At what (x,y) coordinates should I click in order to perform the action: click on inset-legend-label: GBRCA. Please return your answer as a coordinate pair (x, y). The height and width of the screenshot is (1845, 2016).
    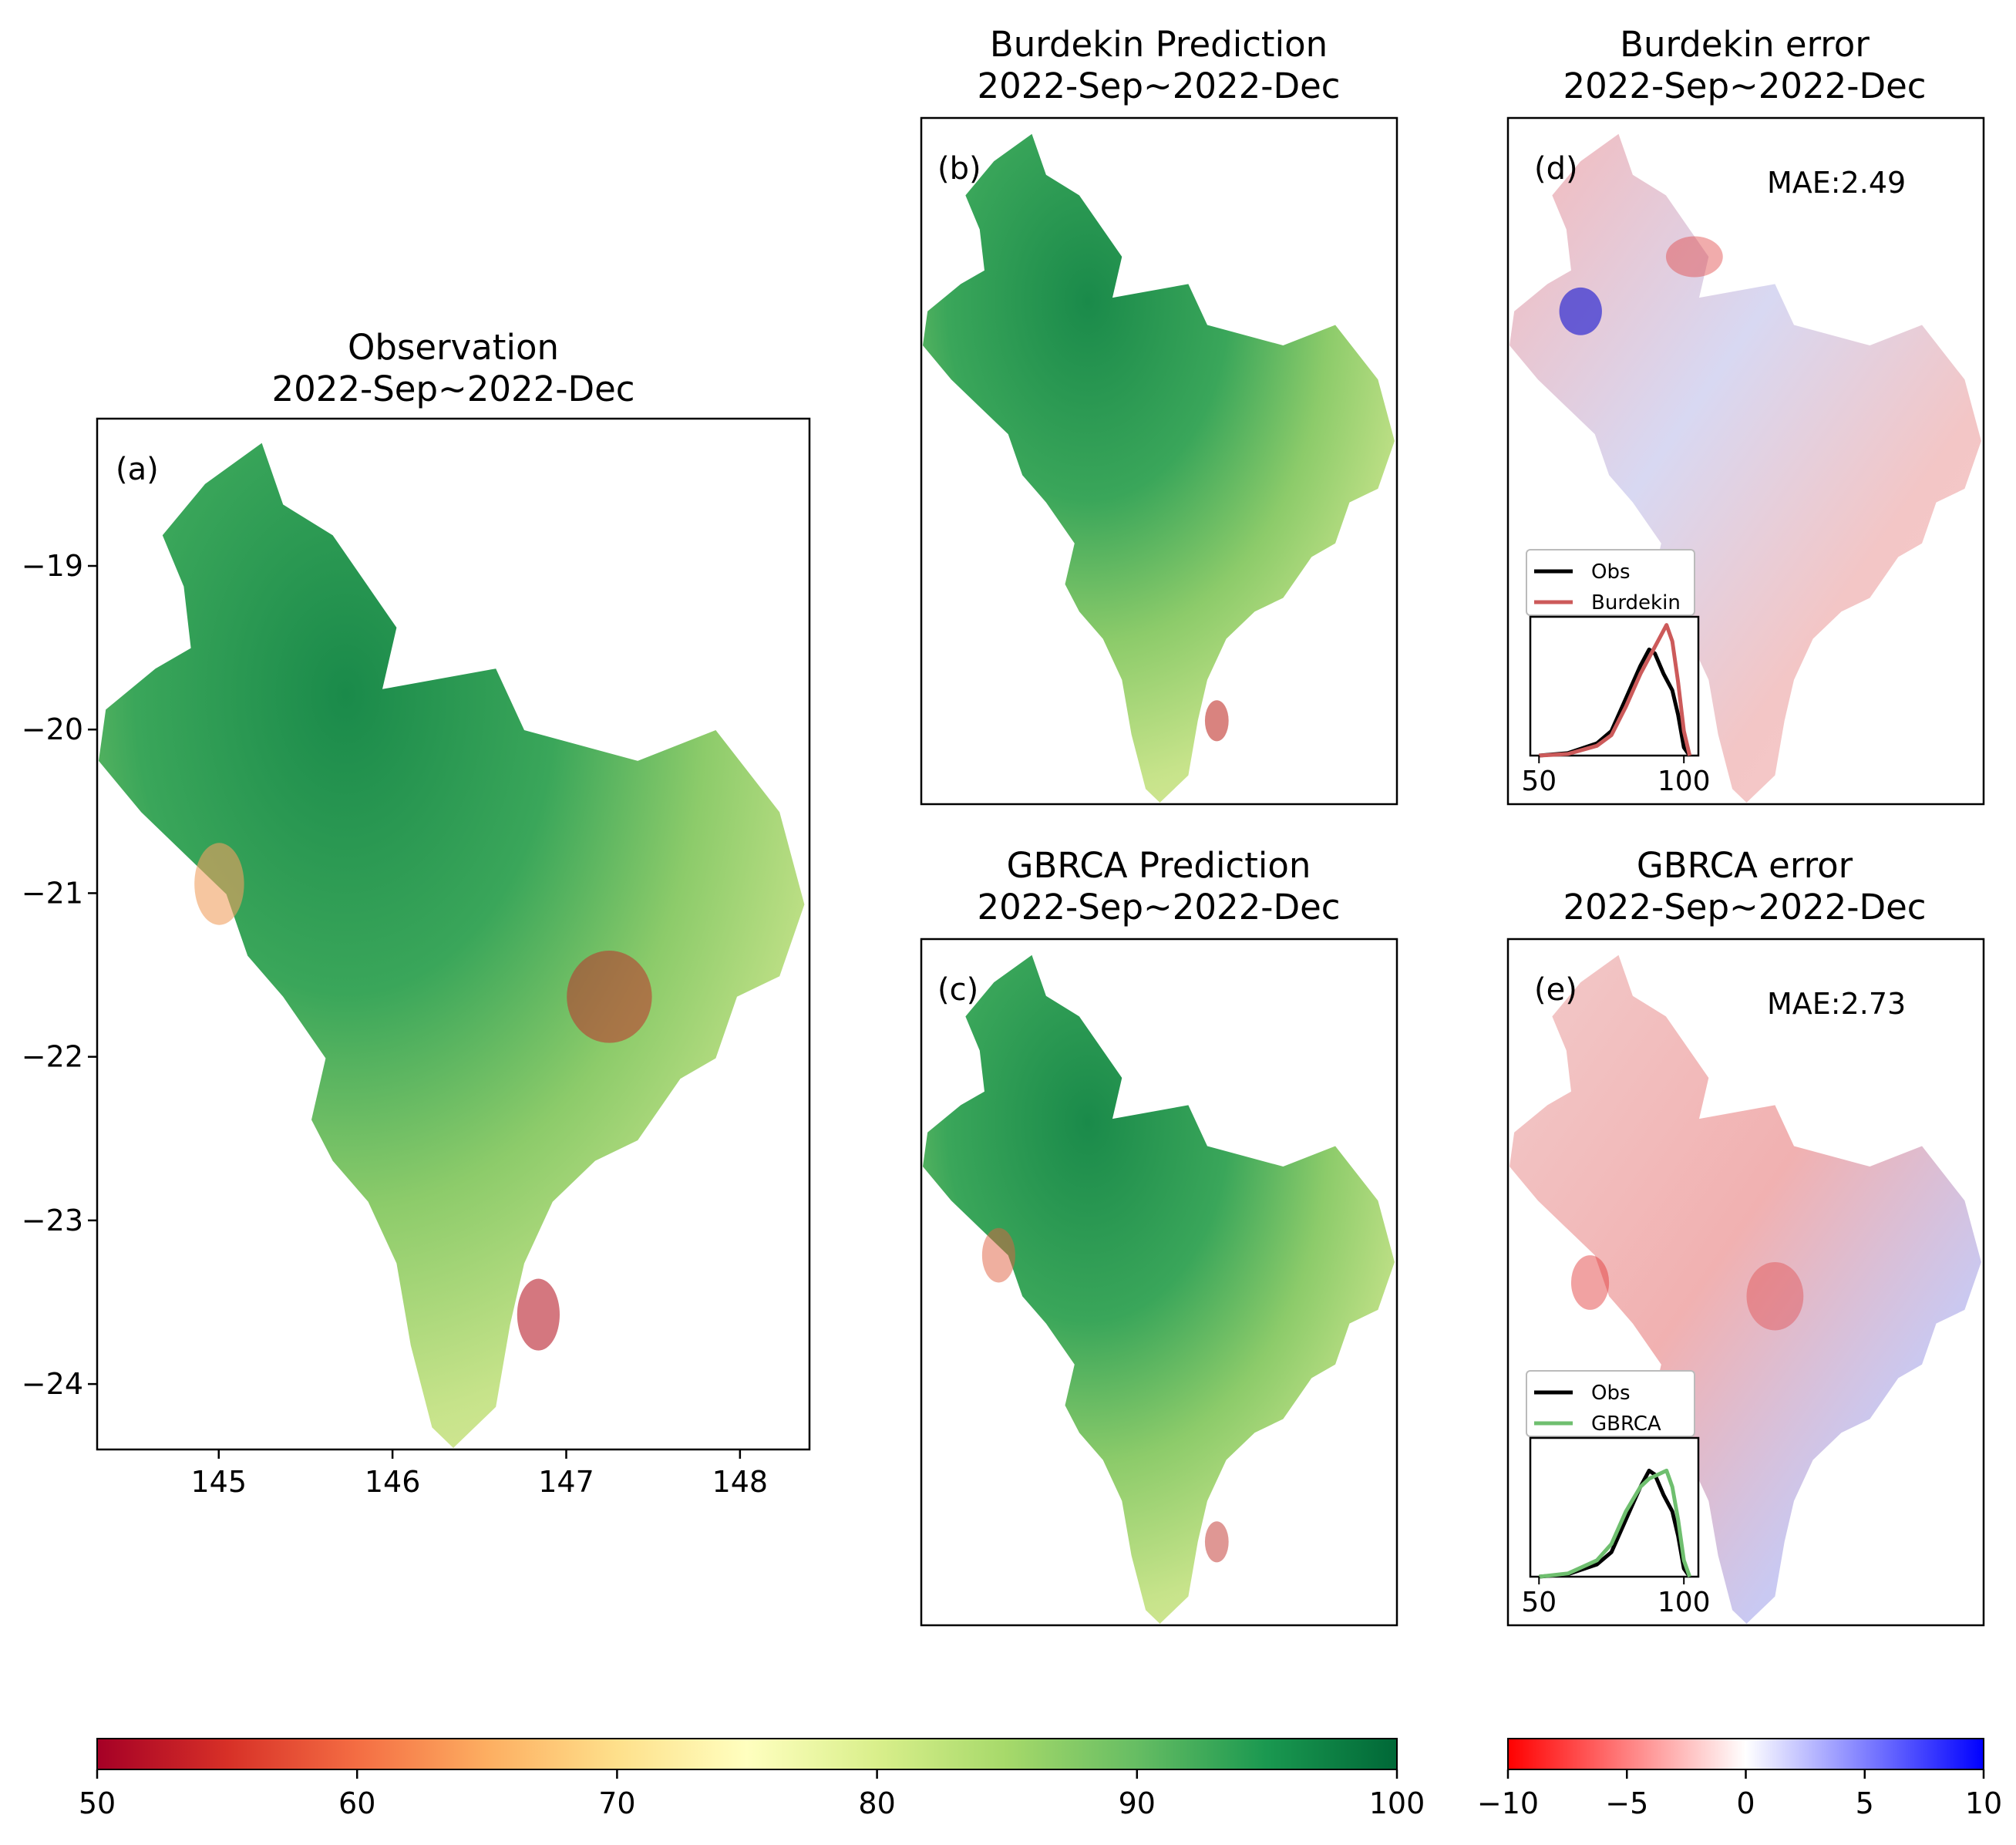
    Looking at the image, I should click on (1626, 1424).